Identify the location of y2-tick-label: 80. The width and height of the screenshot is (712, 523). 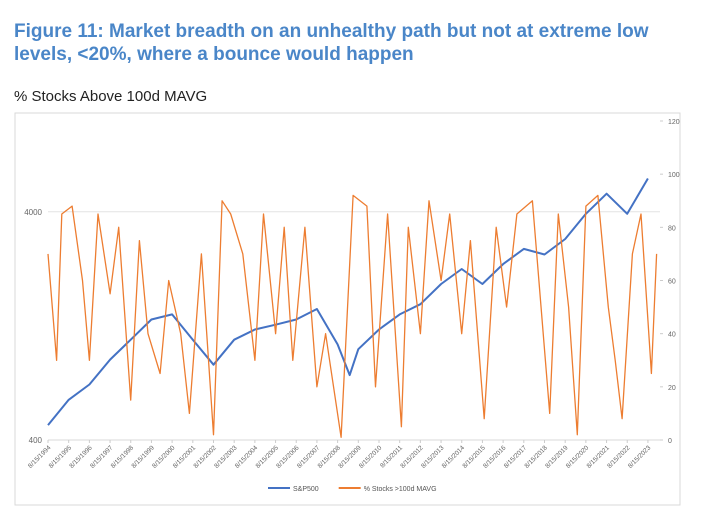
(672, 228).